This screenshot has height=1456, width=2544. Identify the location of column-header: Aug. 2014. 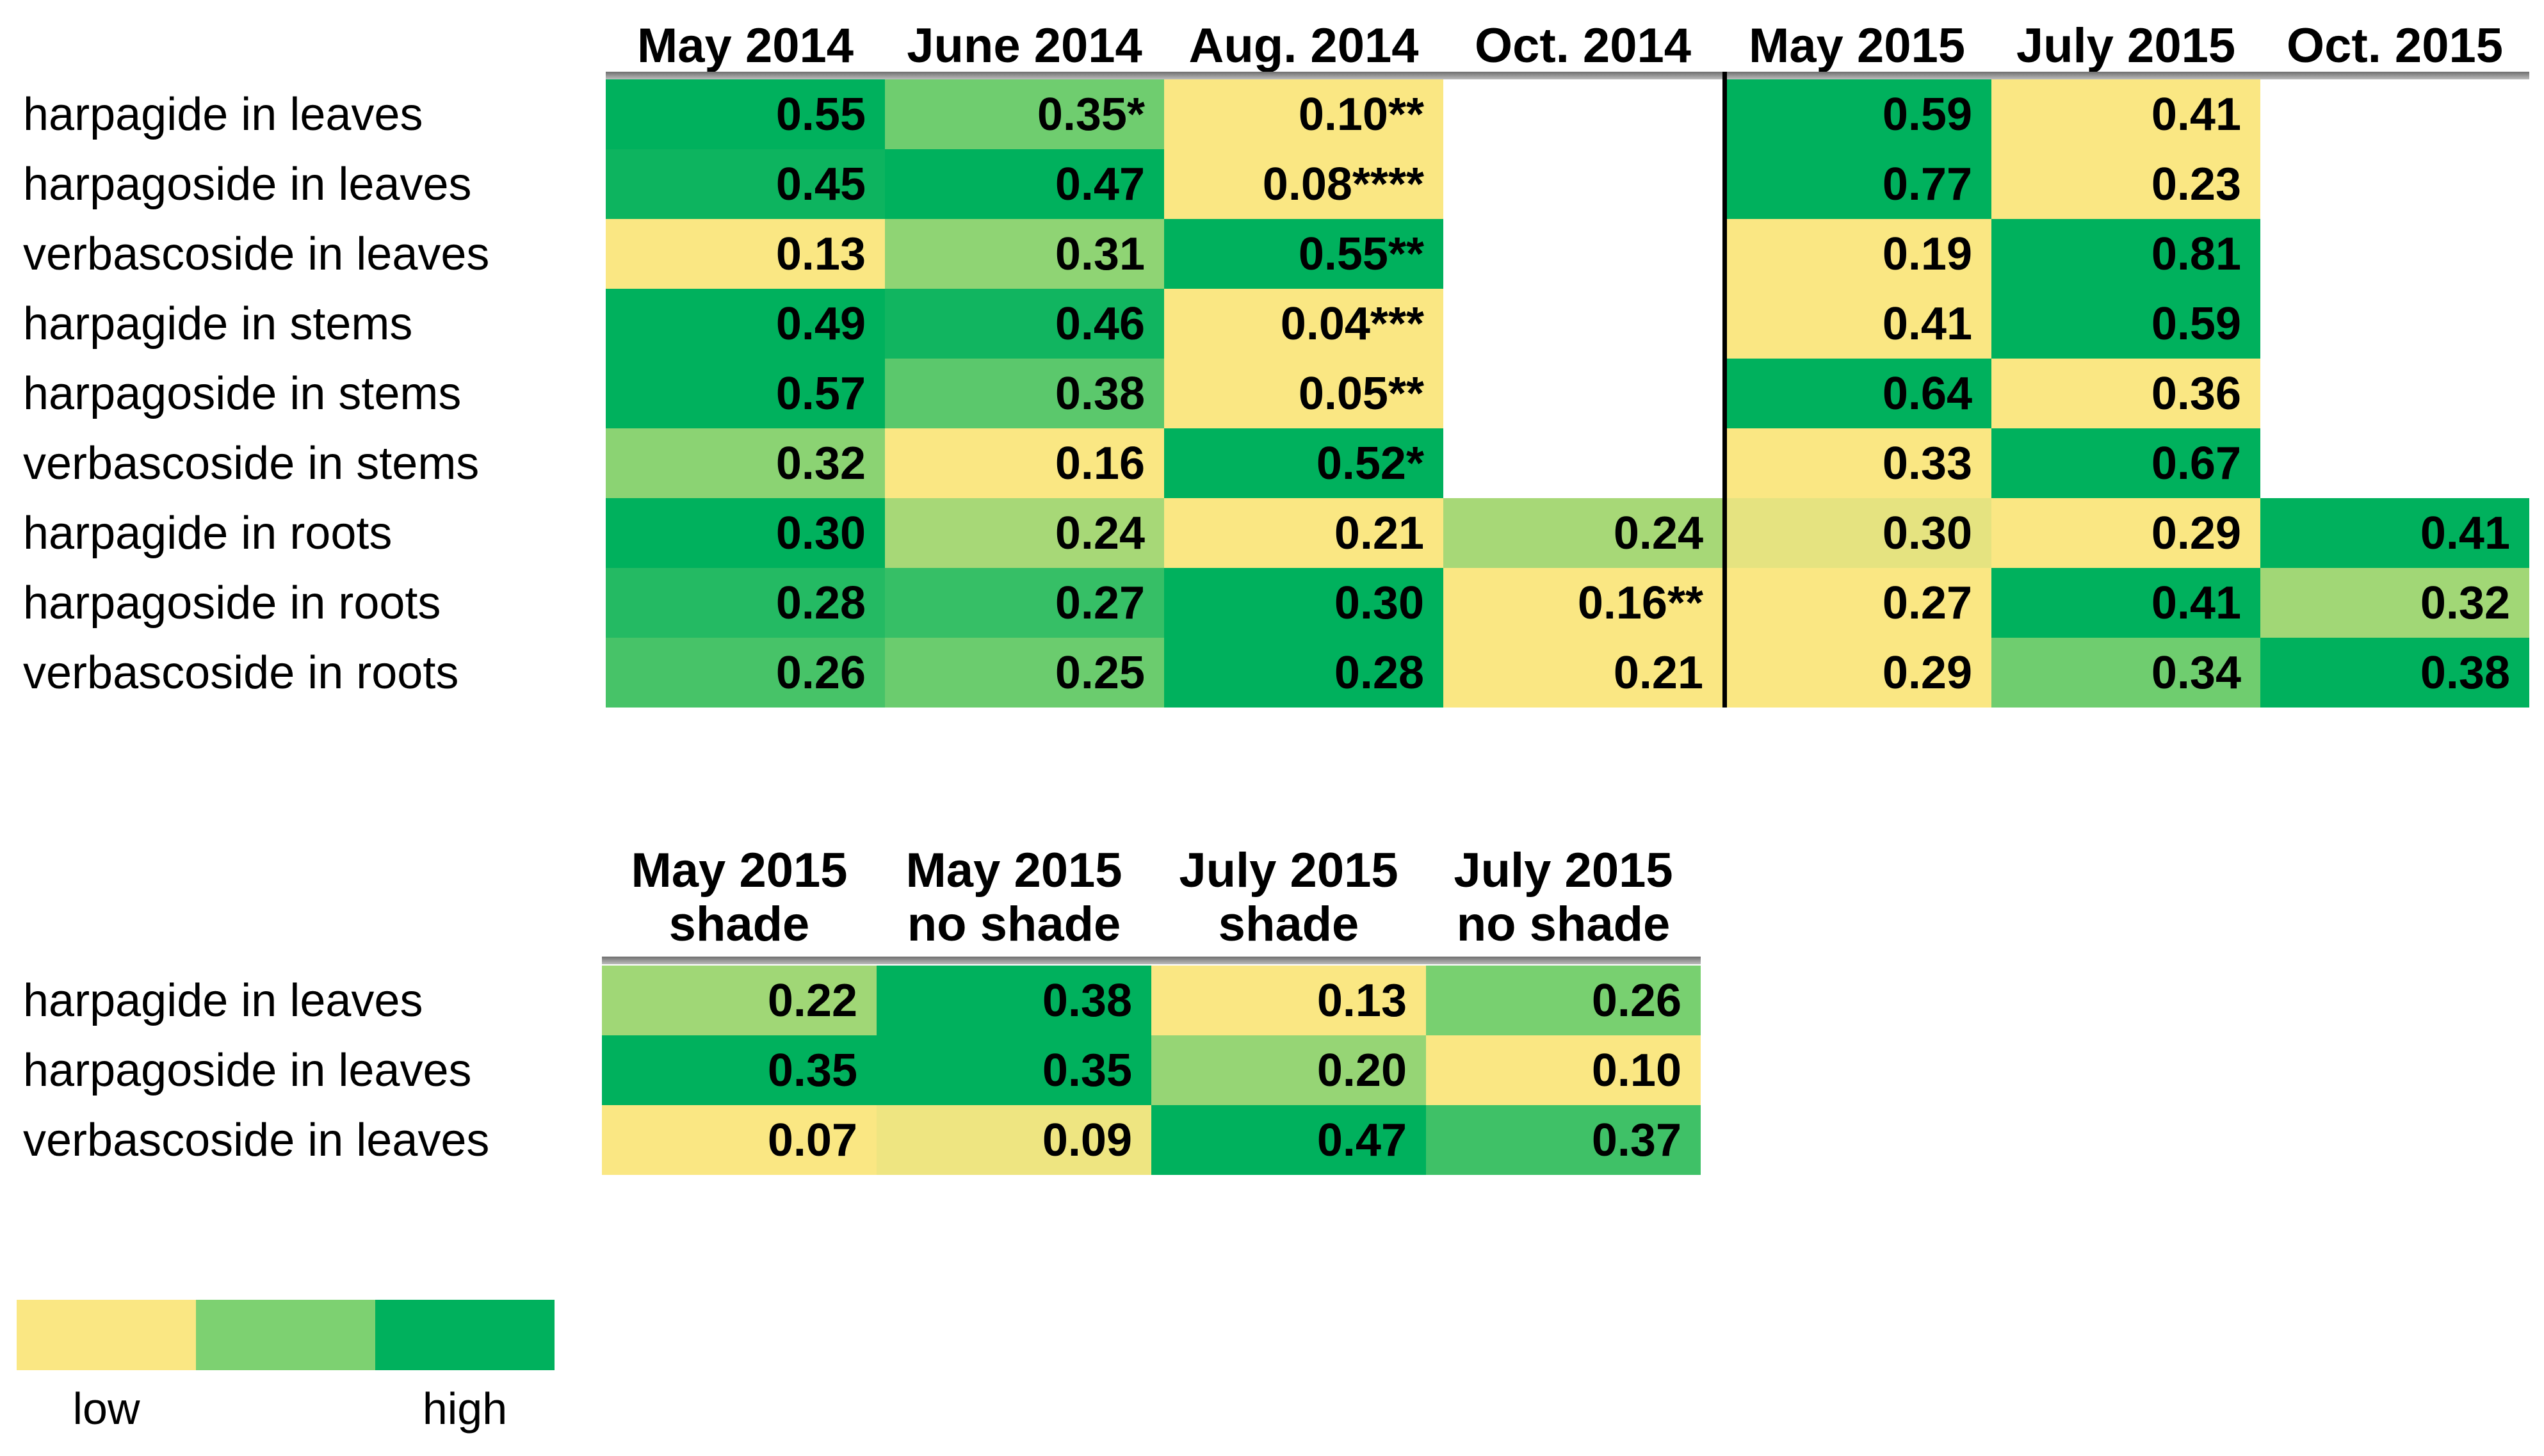
(1303, 46).